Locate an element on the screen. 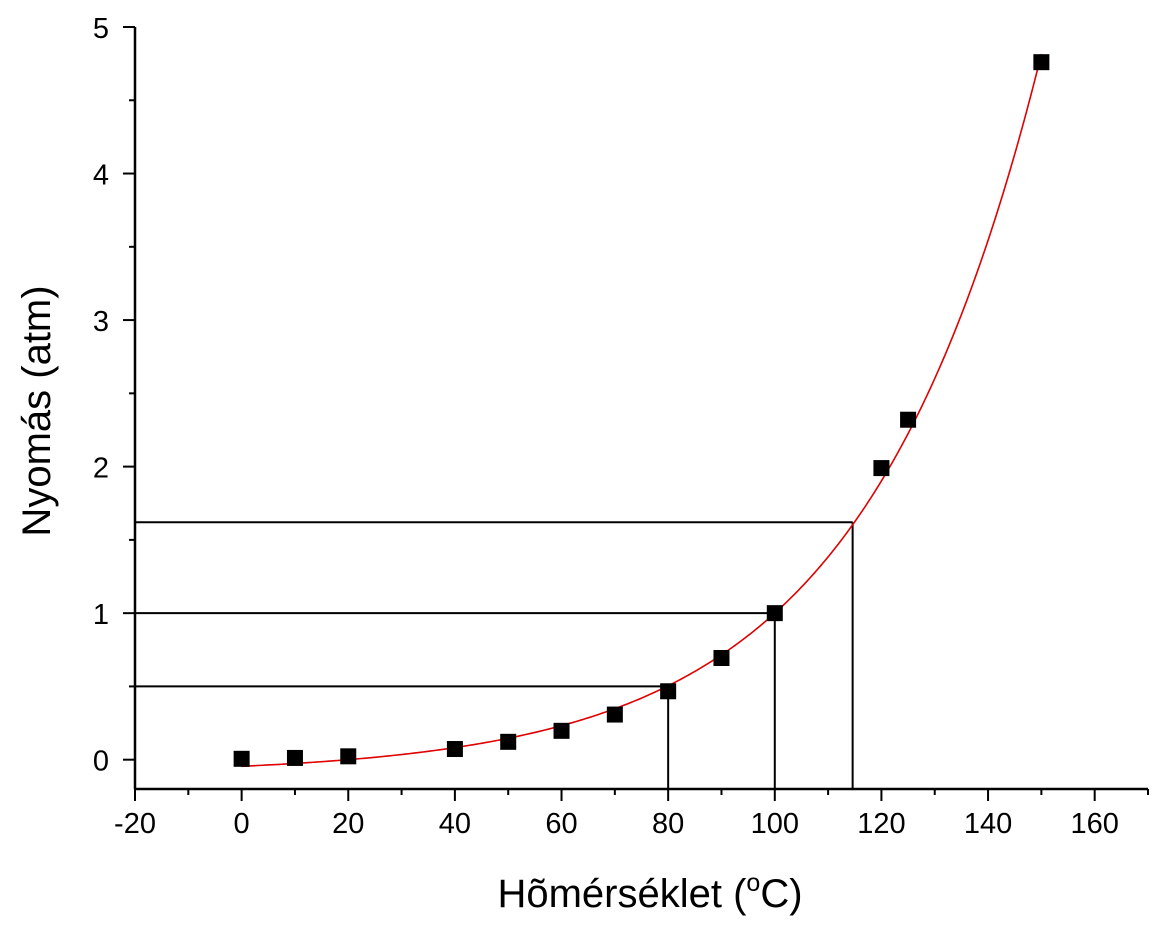  y-tick-label: 2 is located at coordinates (101, 469).